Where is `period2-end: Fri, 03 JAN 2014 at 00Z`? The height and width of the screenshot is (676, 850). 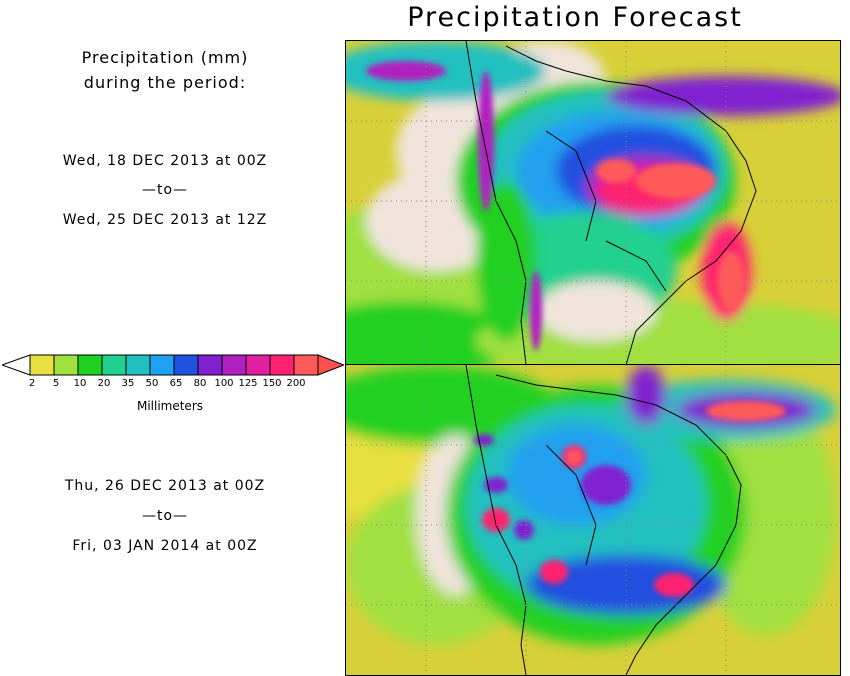
period2-end: Fri, 03 JAN 2014 at 00Z is located at coordinates (165, 546).